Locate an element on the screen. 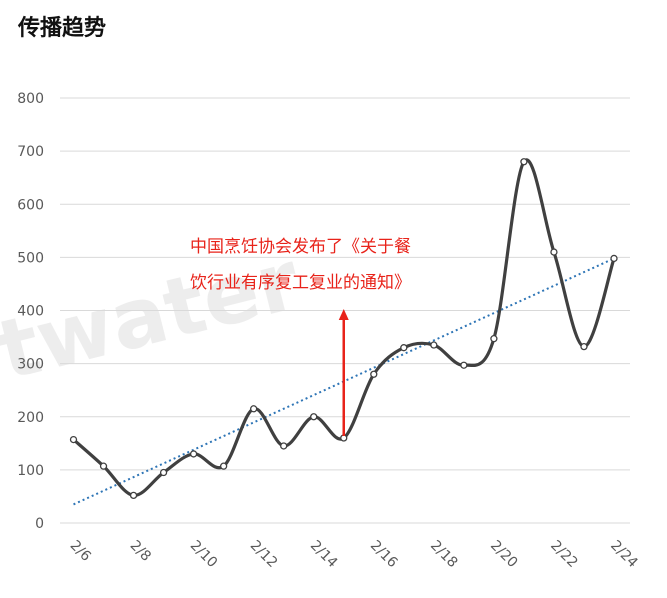 The width and height of the screenshot is (667, 598). x-tick-label: 2/14 is located at coordinates (324, 555).